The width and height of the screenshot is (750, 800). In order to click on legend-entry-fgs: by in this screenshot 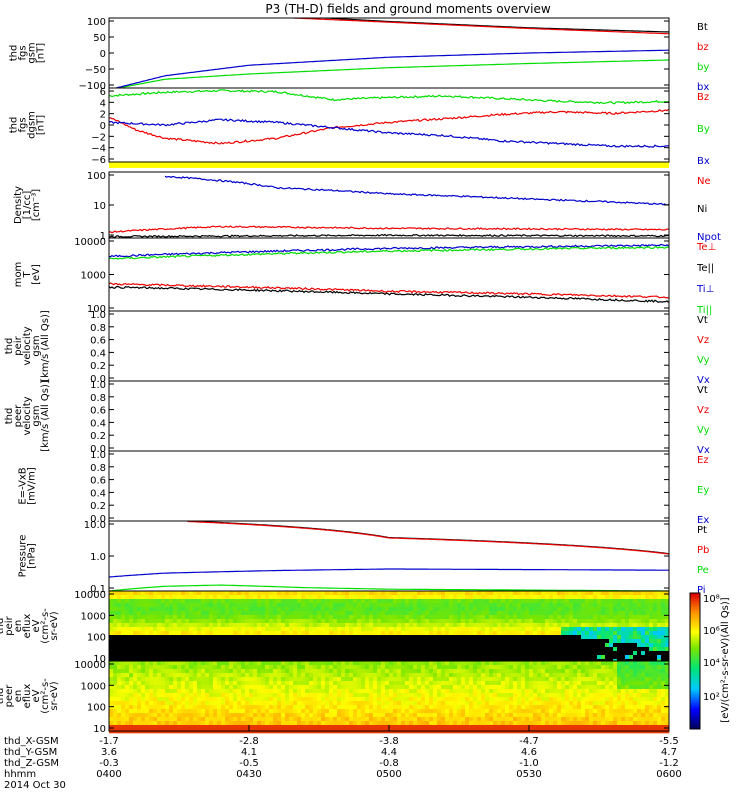, I will do `click(703, 67)`.